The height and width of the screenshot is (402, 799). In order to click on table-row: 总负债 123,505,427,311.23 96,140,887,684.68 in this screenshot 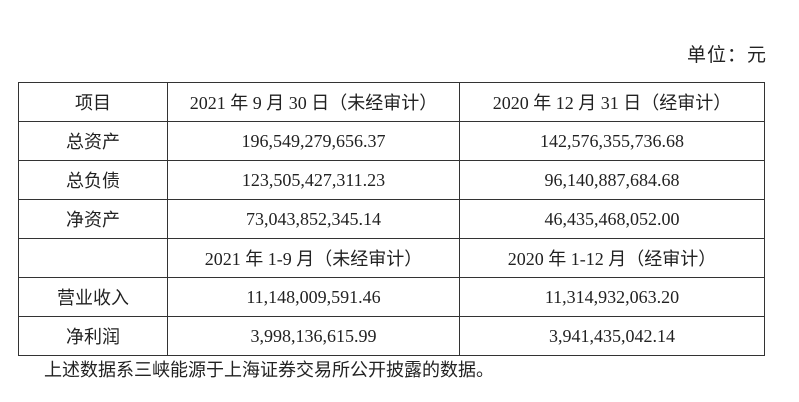, I will do `click(391, 180)`.